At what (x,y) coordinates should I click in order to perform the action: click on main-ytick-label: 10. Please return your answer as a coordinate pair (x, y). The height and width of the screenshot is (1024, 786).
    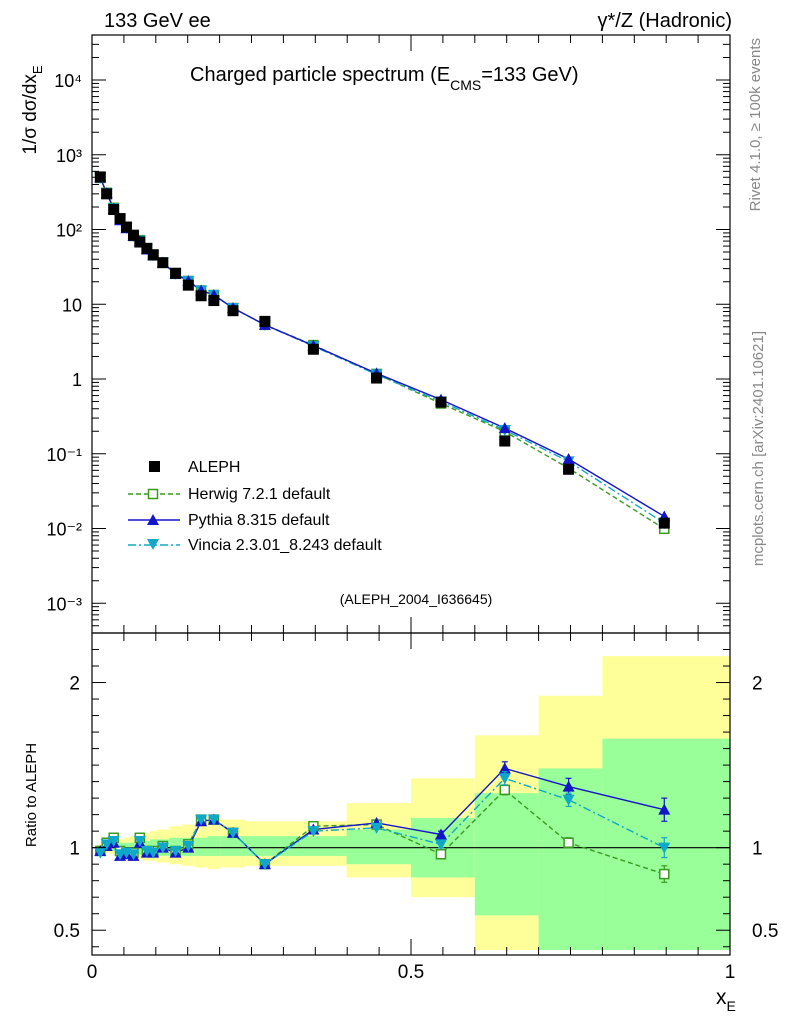
    Looking at the image, I should click on (72, 305).